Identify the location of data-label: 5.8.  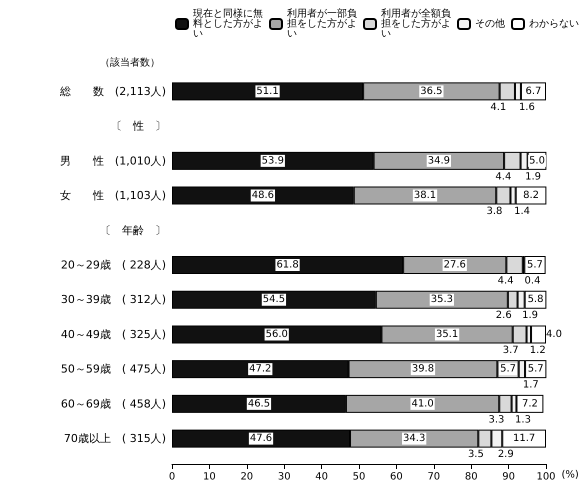
(536, 300).